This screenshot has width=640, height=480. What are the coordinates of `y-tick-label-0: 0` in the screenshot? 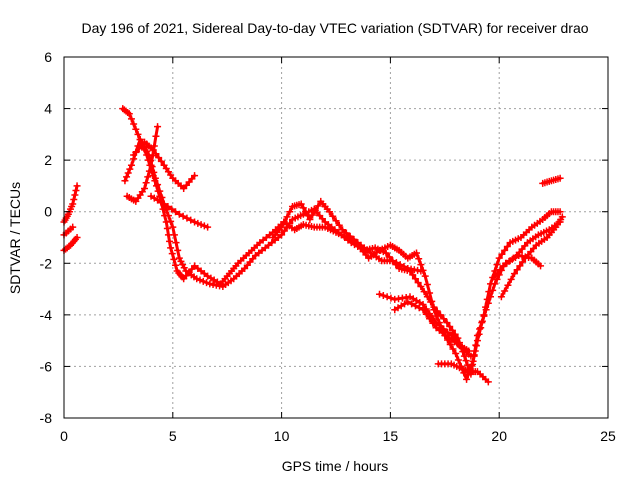 It's located at (48, 212).